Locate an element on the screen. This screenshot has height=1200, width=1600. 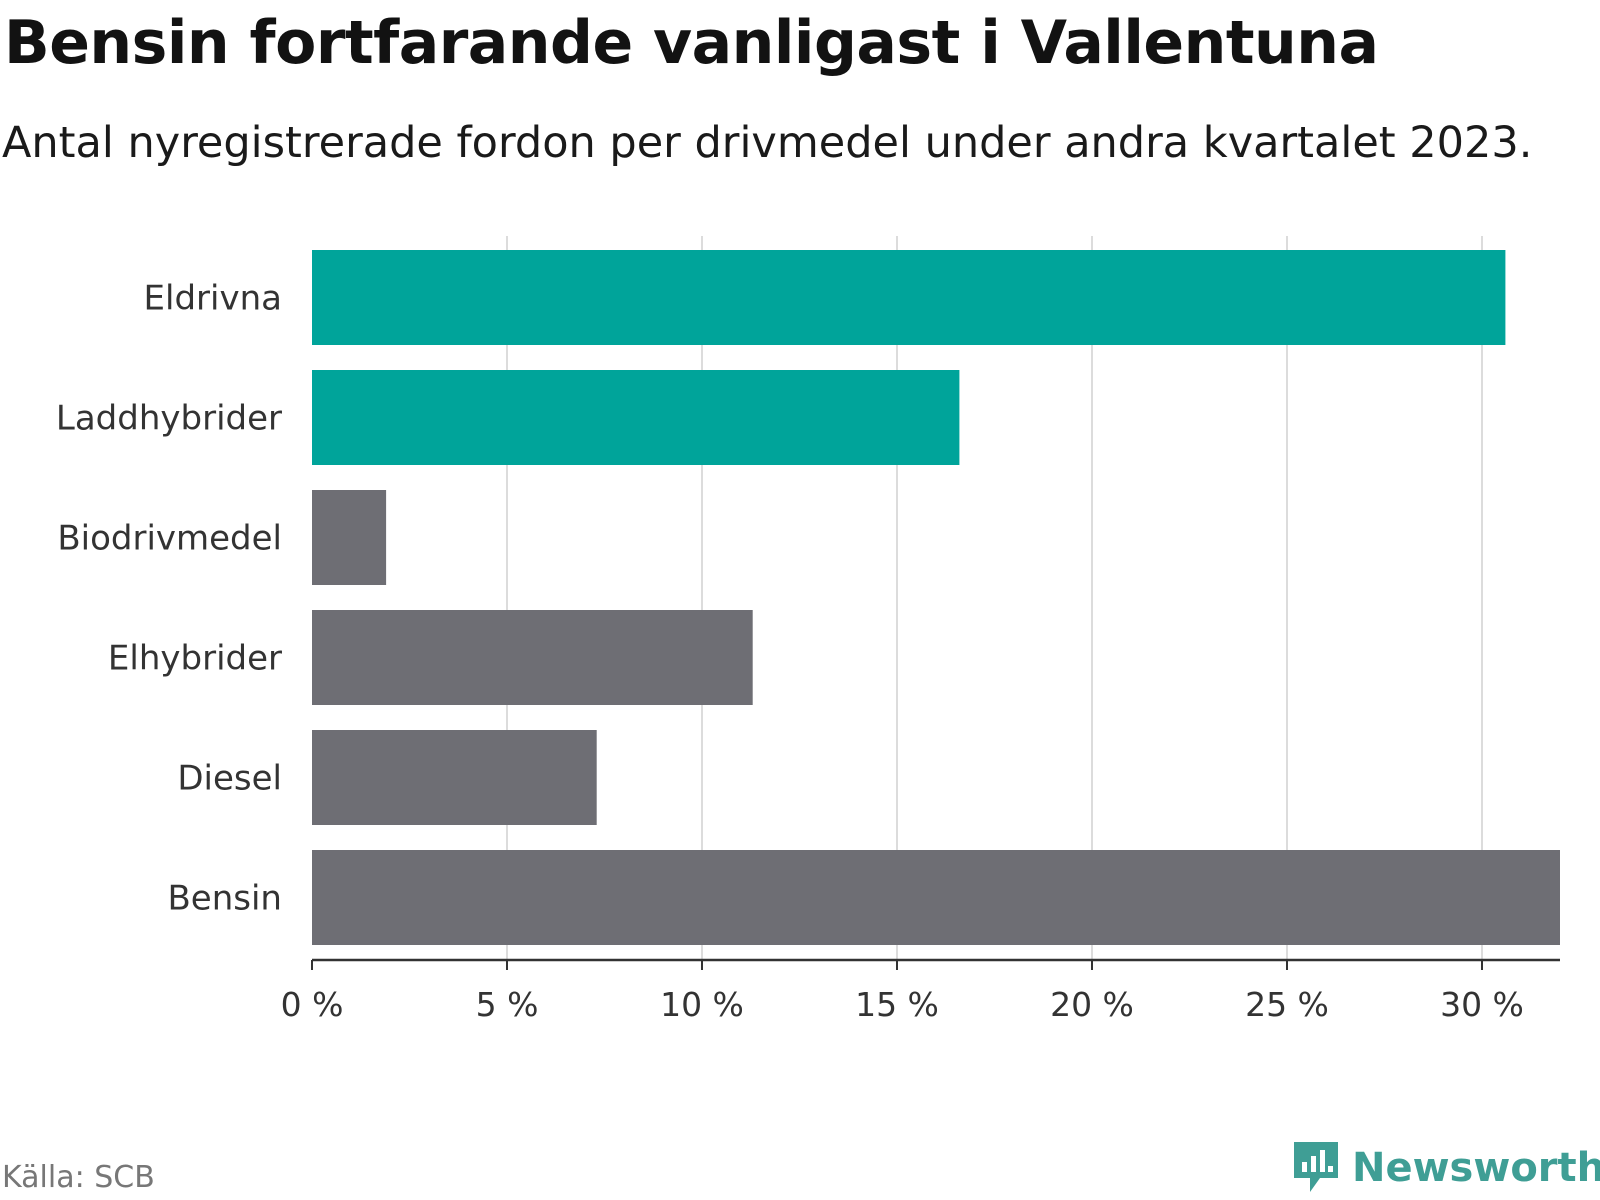
tick-label: 25 % is located at coordinates (1287, 1004).